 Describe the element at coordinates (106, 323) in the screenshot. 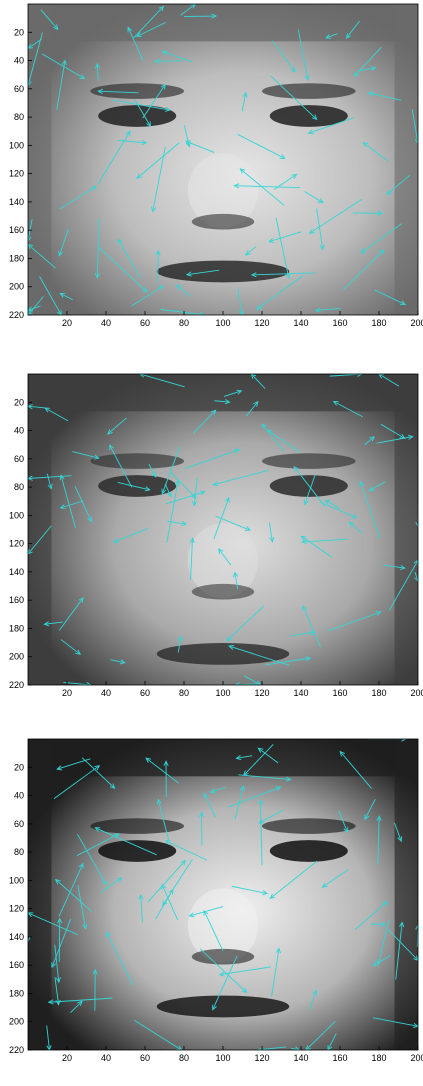

I see `x-tick-label: 40` at that location.